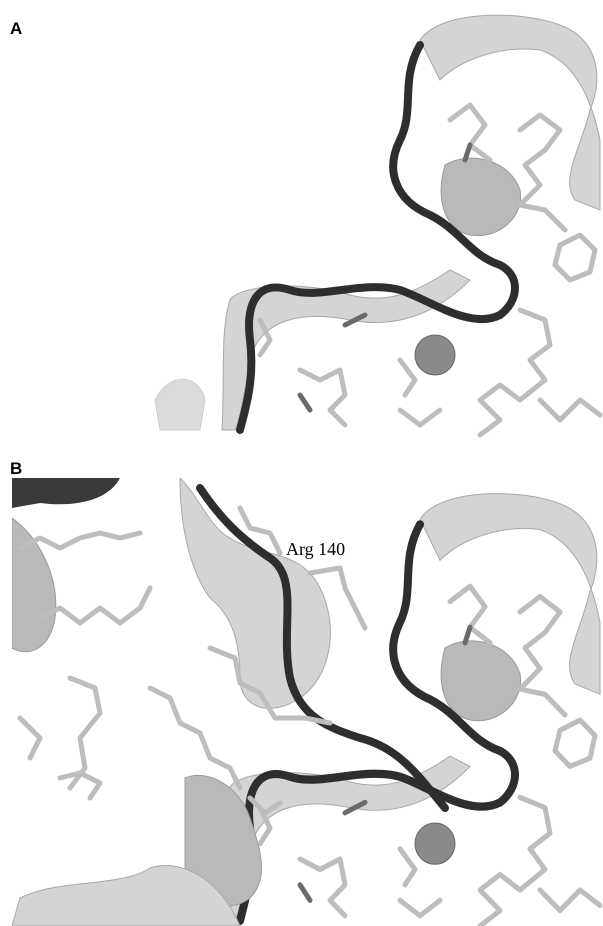  Describe the element at coordinates (16, 468) in the screenshot. I see `panel-label: B` at that location.